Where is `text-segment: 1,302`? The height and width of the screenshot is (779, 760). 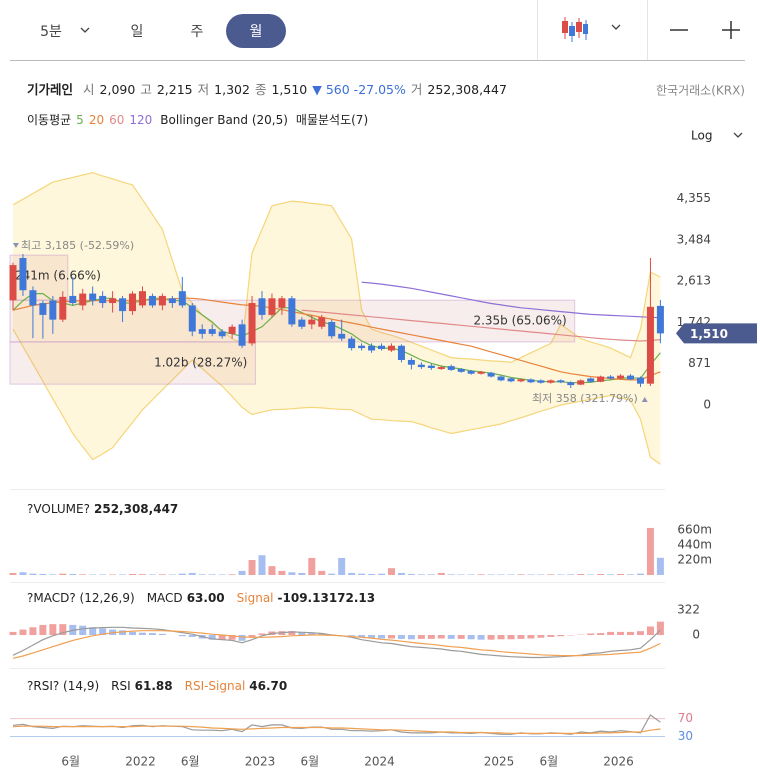 text-segment: 1,302 is located at coordinates (232, 89).